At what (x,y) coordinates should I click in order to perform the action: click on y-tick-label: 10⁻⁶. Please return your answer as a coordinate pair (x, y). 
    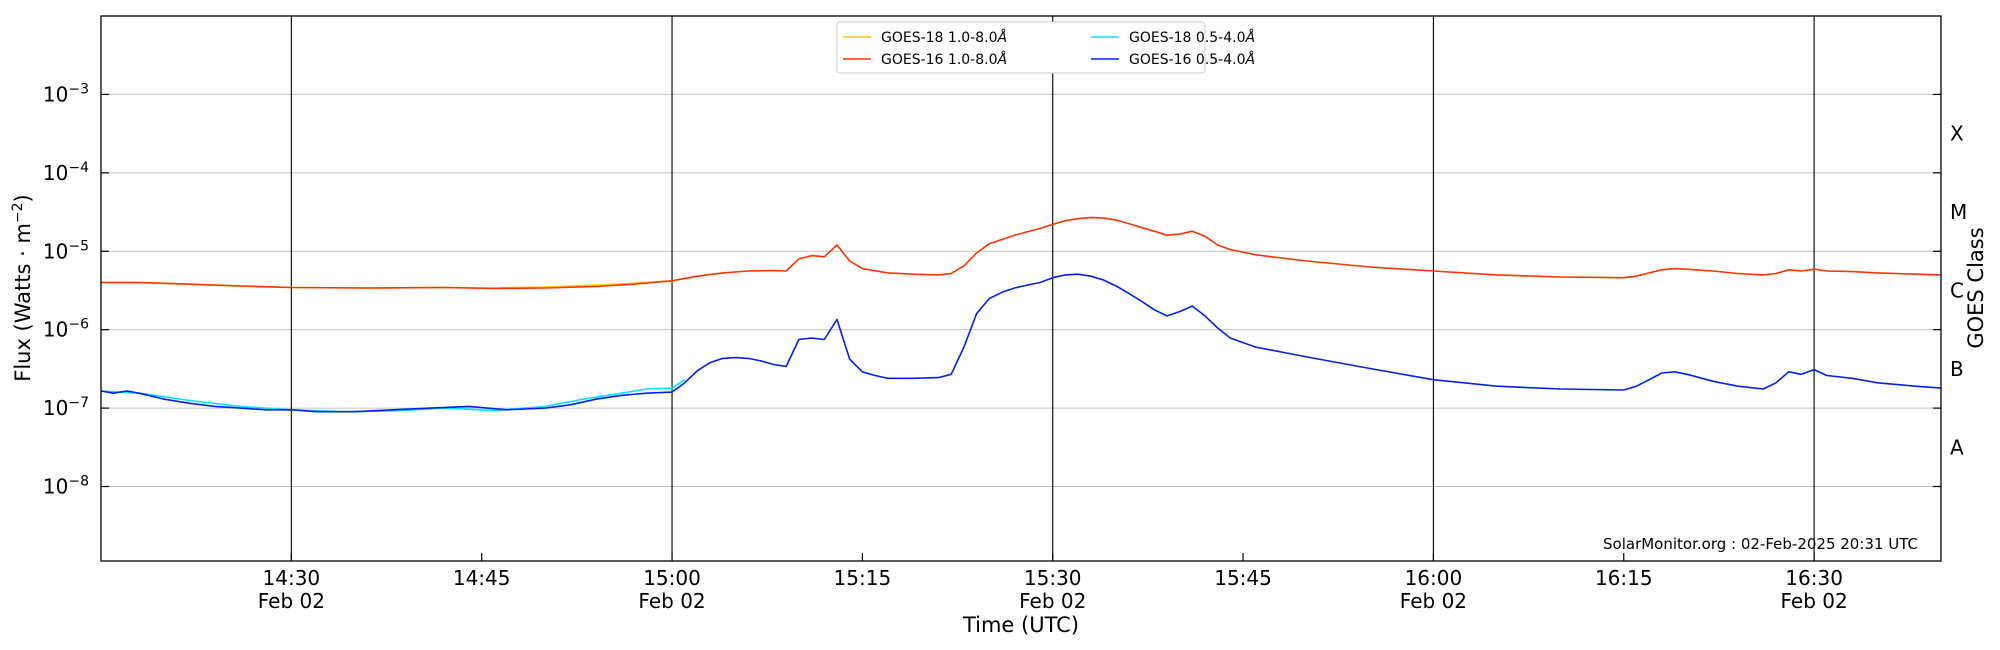
    Looking at the image, I should click on (66, 329).